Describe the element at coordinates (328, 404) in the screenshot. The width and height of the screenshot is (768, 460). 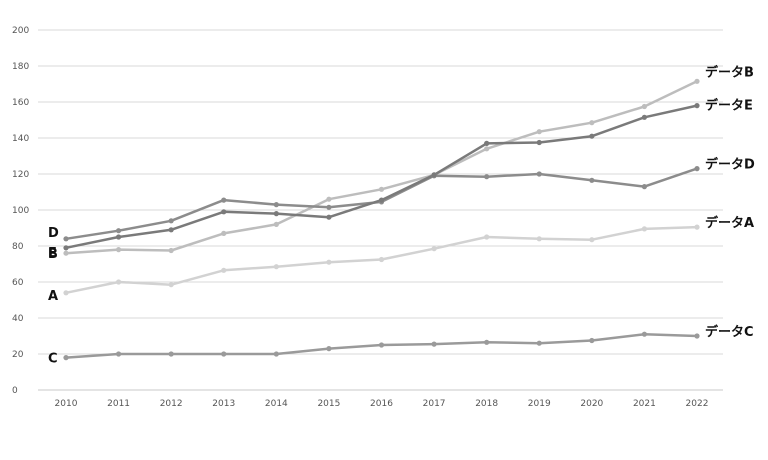
I see `x-tick-label: 2015` at that location.